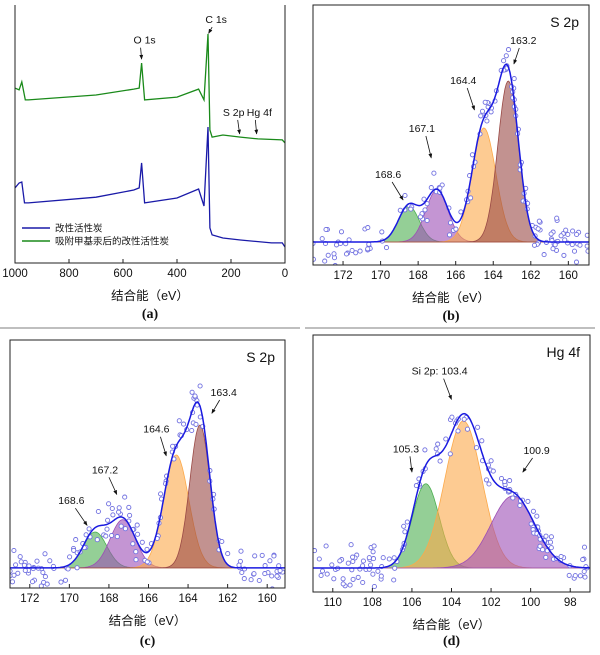 The width and height of the screenshot is (600, 655). I want to click on plot-area, so click(147, 485).